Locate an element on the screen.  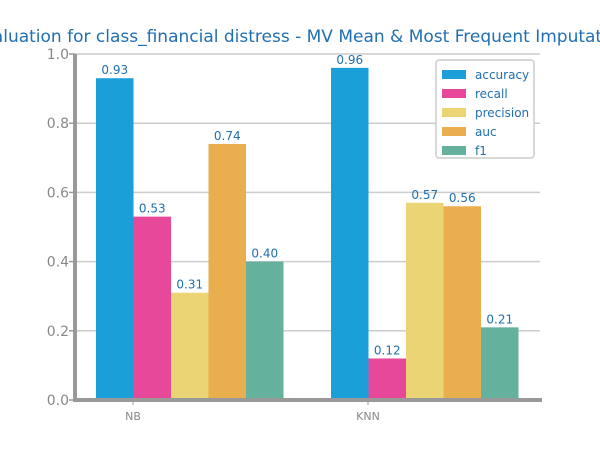
data-label: 0.93 is located at coordinates (114, 70).